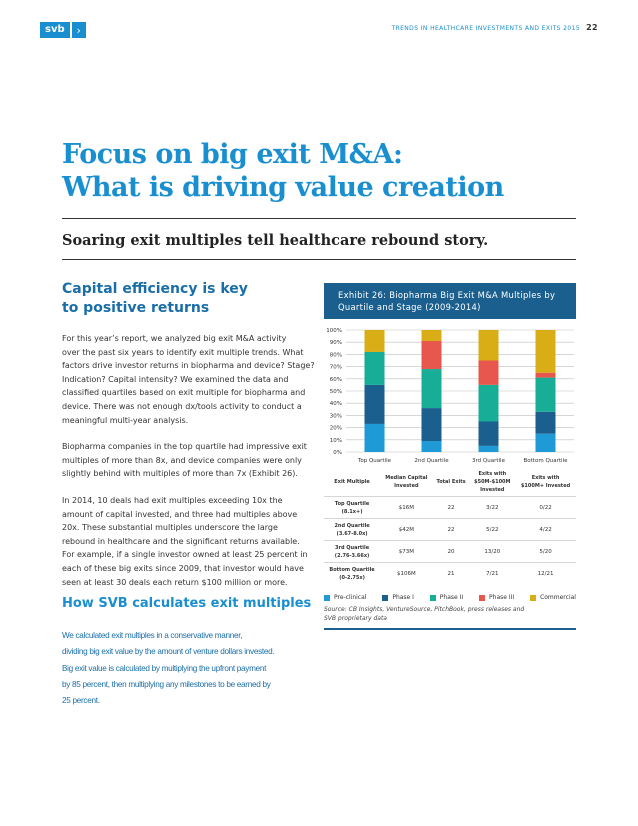  I want to click on row-label: Bottom Quartile (0-2.75x), so click(352, 573).